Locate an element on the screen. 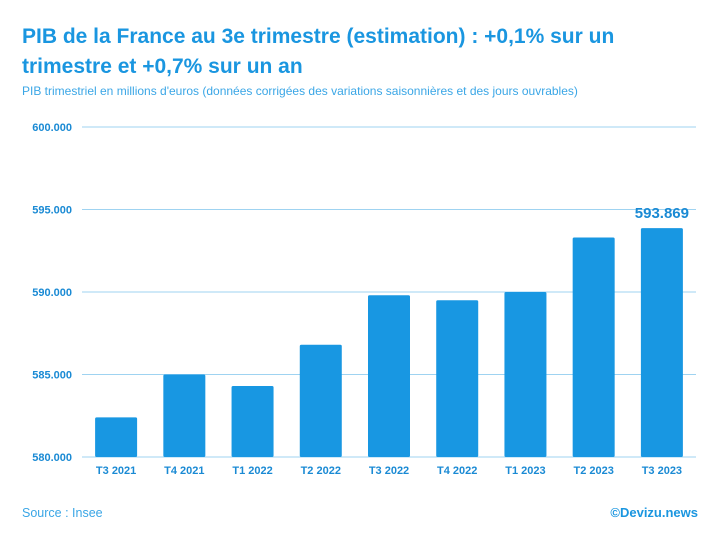  x-tick-label: T4 2022 is located at coordinates (457, 471).